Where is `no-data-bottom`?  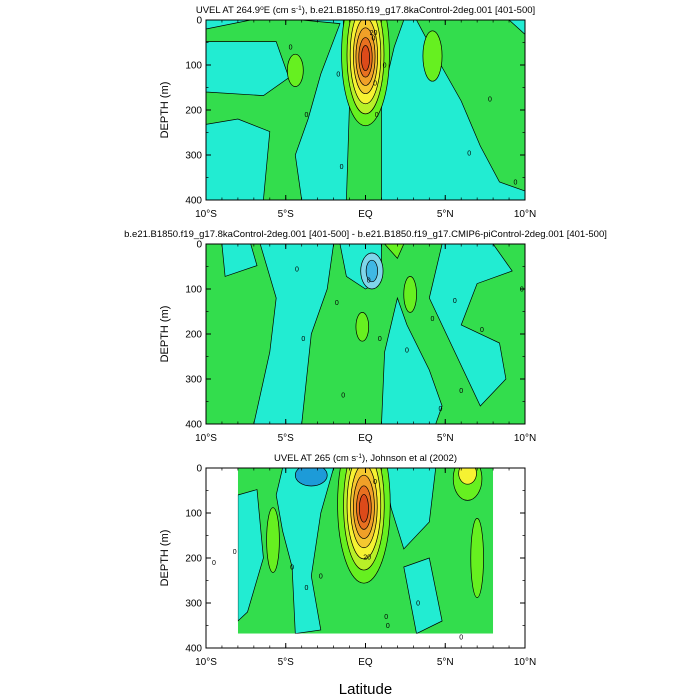
no-data-bottom is located at coordinates (365, 640).